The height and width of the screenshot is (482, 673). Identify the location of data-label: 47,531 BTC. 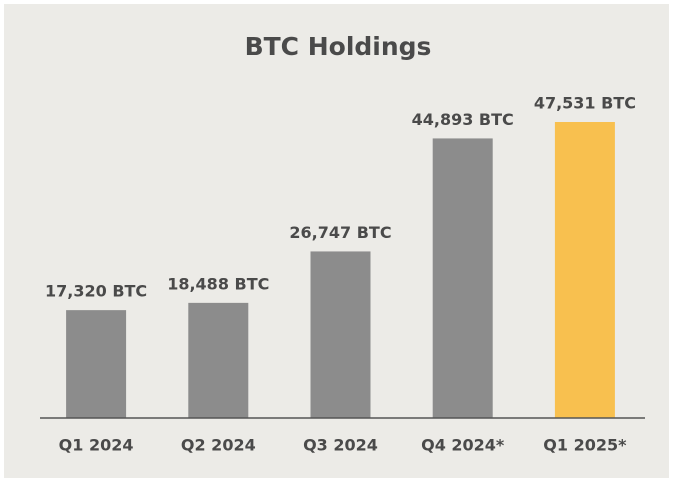
(585, 103).